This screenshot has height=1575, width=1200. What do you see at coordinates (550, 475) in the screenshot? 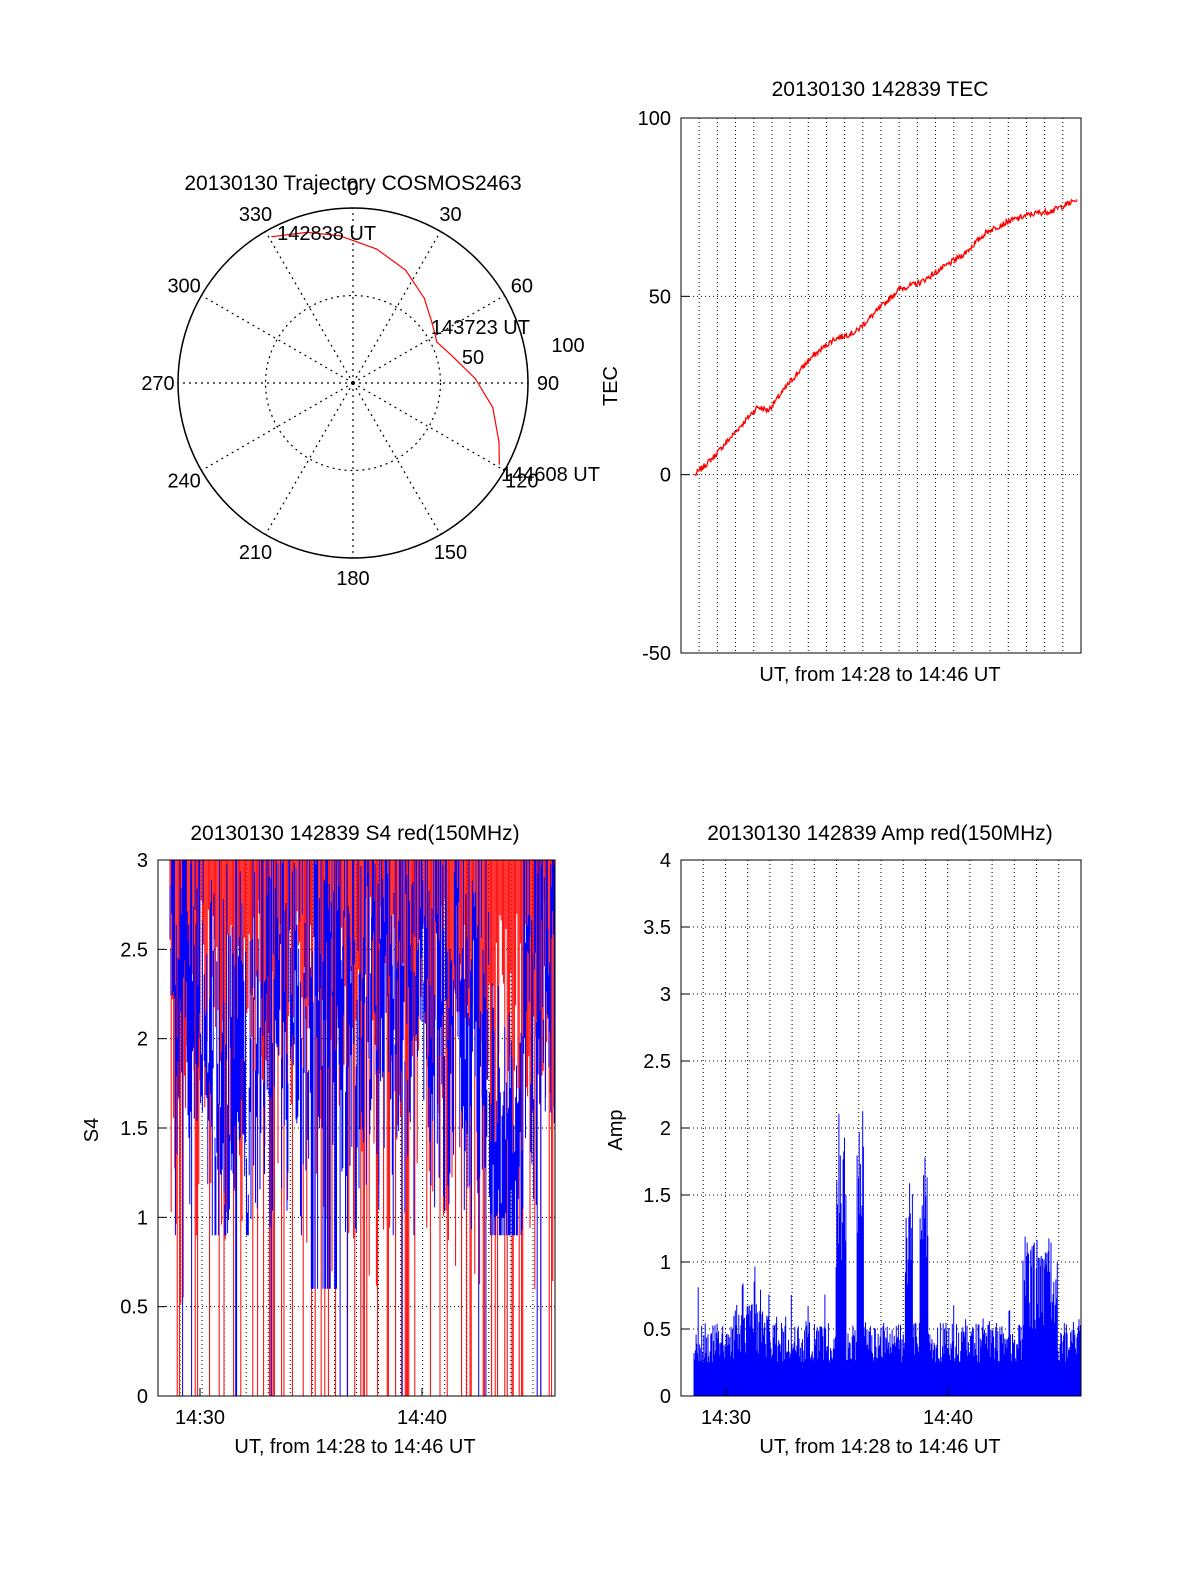
I see `polar-annotation: 144608 UT` at bounding box center [550, 475].